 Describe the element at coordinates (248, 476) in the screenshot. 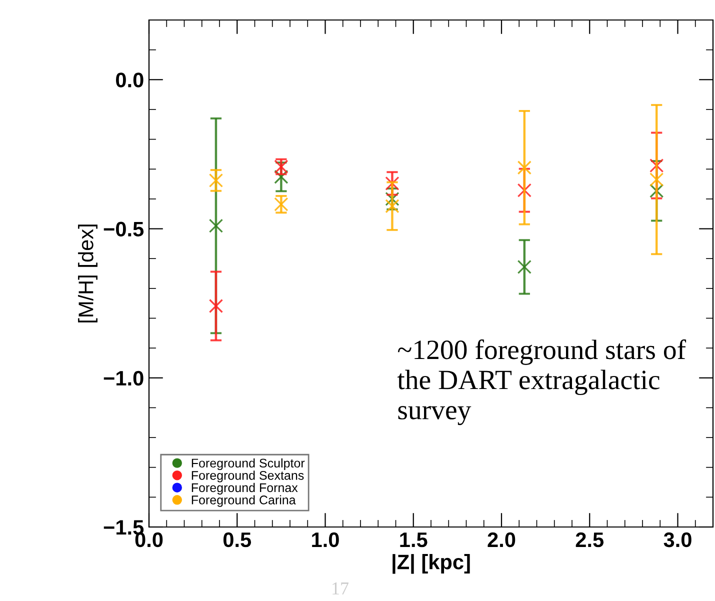

I see `legend-label: Foreground Sextans` at that location.